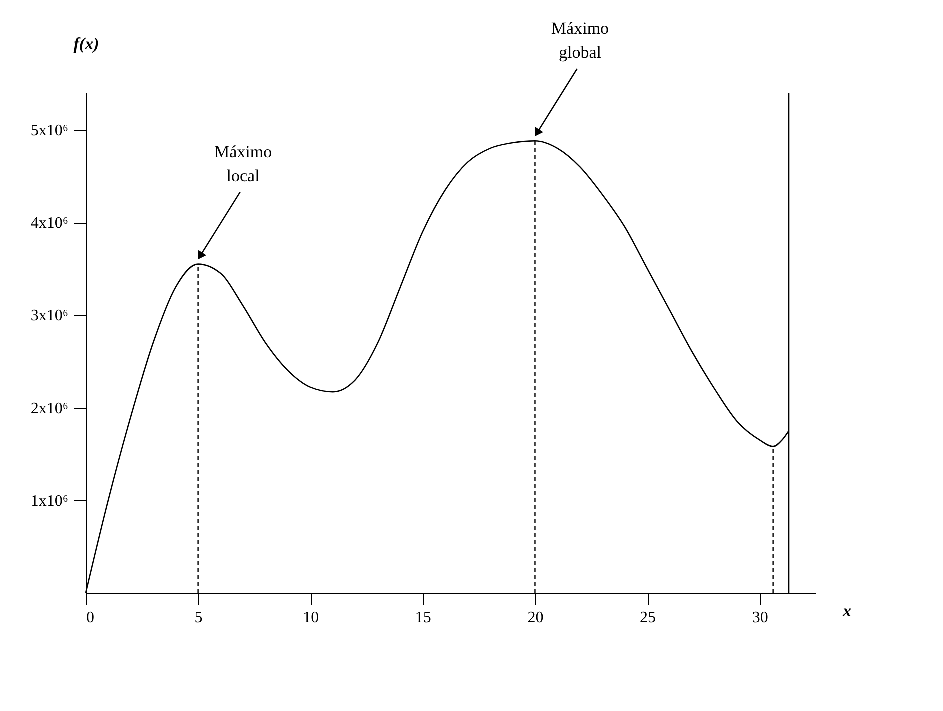 Image resolution: width=943 pixels, height=711 pixels. I want to click on x-tick-label: 25, so click(648, 618).